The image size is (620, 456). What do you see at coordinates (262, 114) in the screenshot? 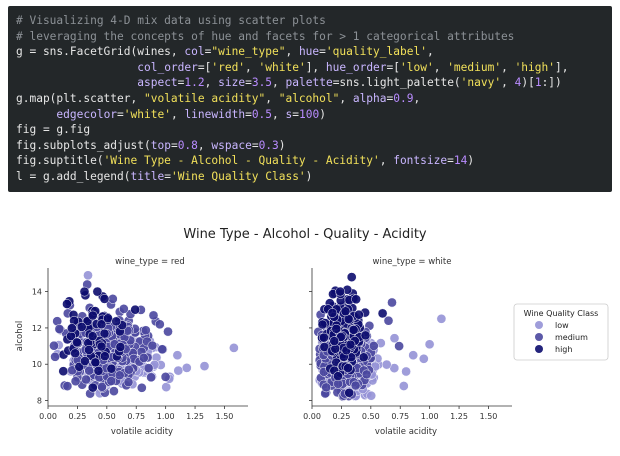
I see `code-token: 0.5` at bounding box center [262, 114].